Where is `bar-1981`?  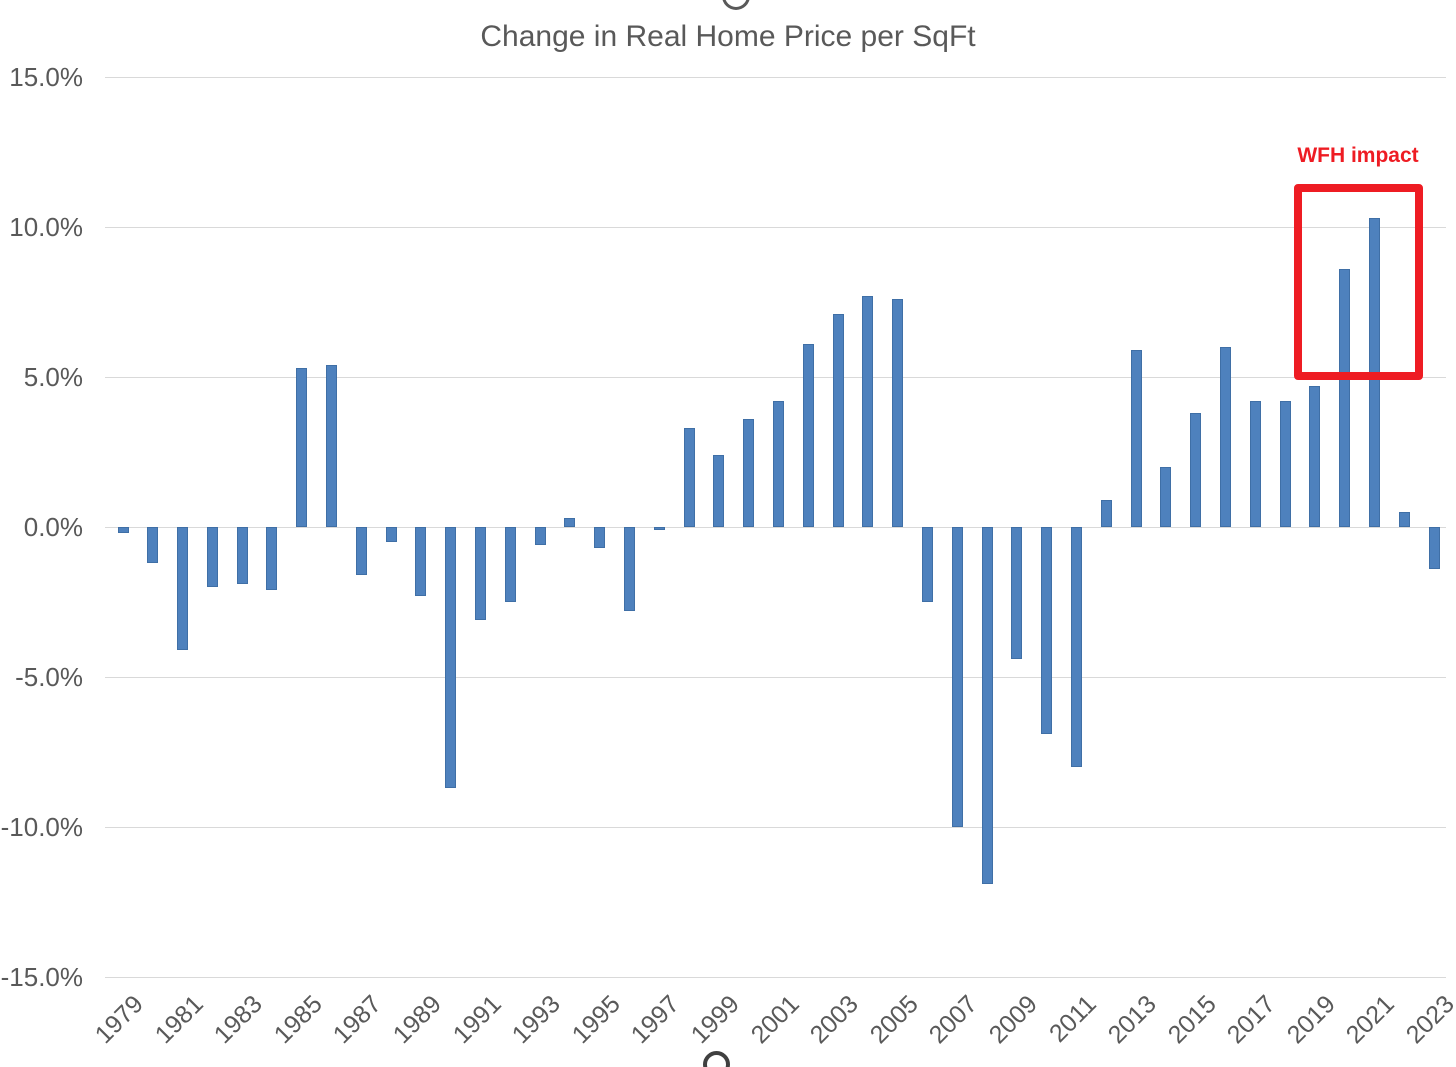
bar-1981 is located at coordinates (183, 588).